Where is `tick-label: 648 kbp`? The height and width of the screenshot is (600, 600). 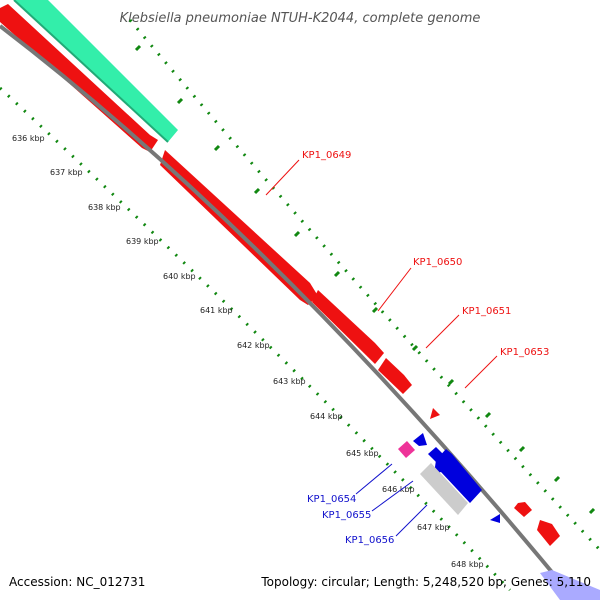 tick-label: 648 kbp is located at coordinates (467, 564).